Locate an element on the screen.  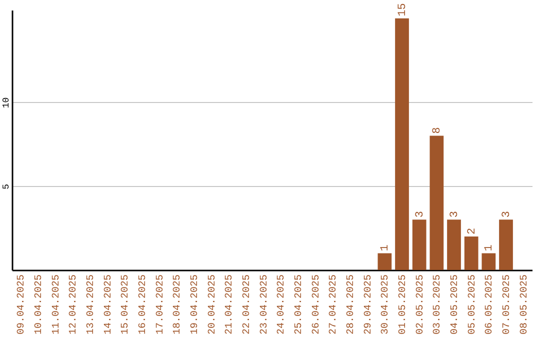
x-tick-label: 18.04.2025 is located at coordinates (178, 304).